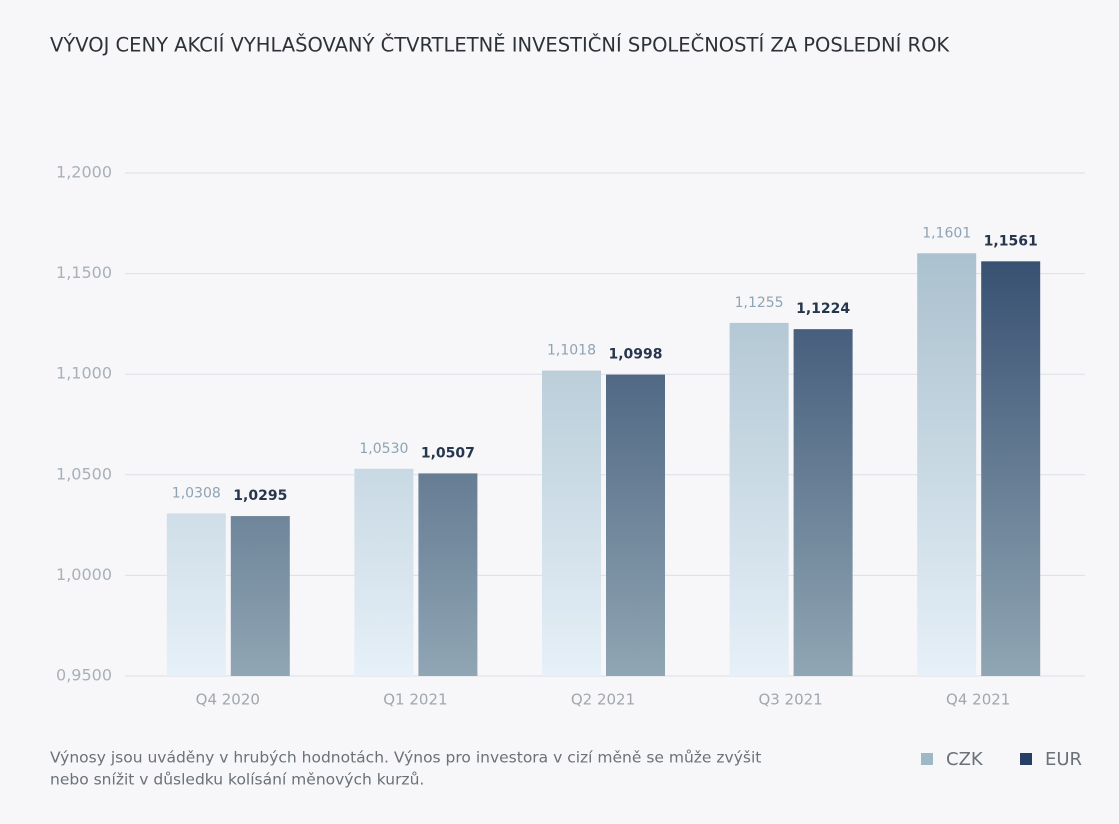  What do you see at coordinates (84, 272) in the screenshot?
I see `y-tick-label: 1,1500` at bounding box center [84, 272].